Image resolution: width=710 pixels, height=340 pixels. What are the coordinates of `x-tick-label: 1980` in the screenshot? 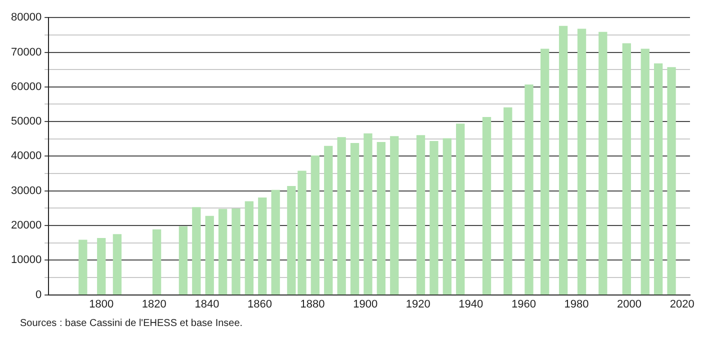 It's located at (576, 304).